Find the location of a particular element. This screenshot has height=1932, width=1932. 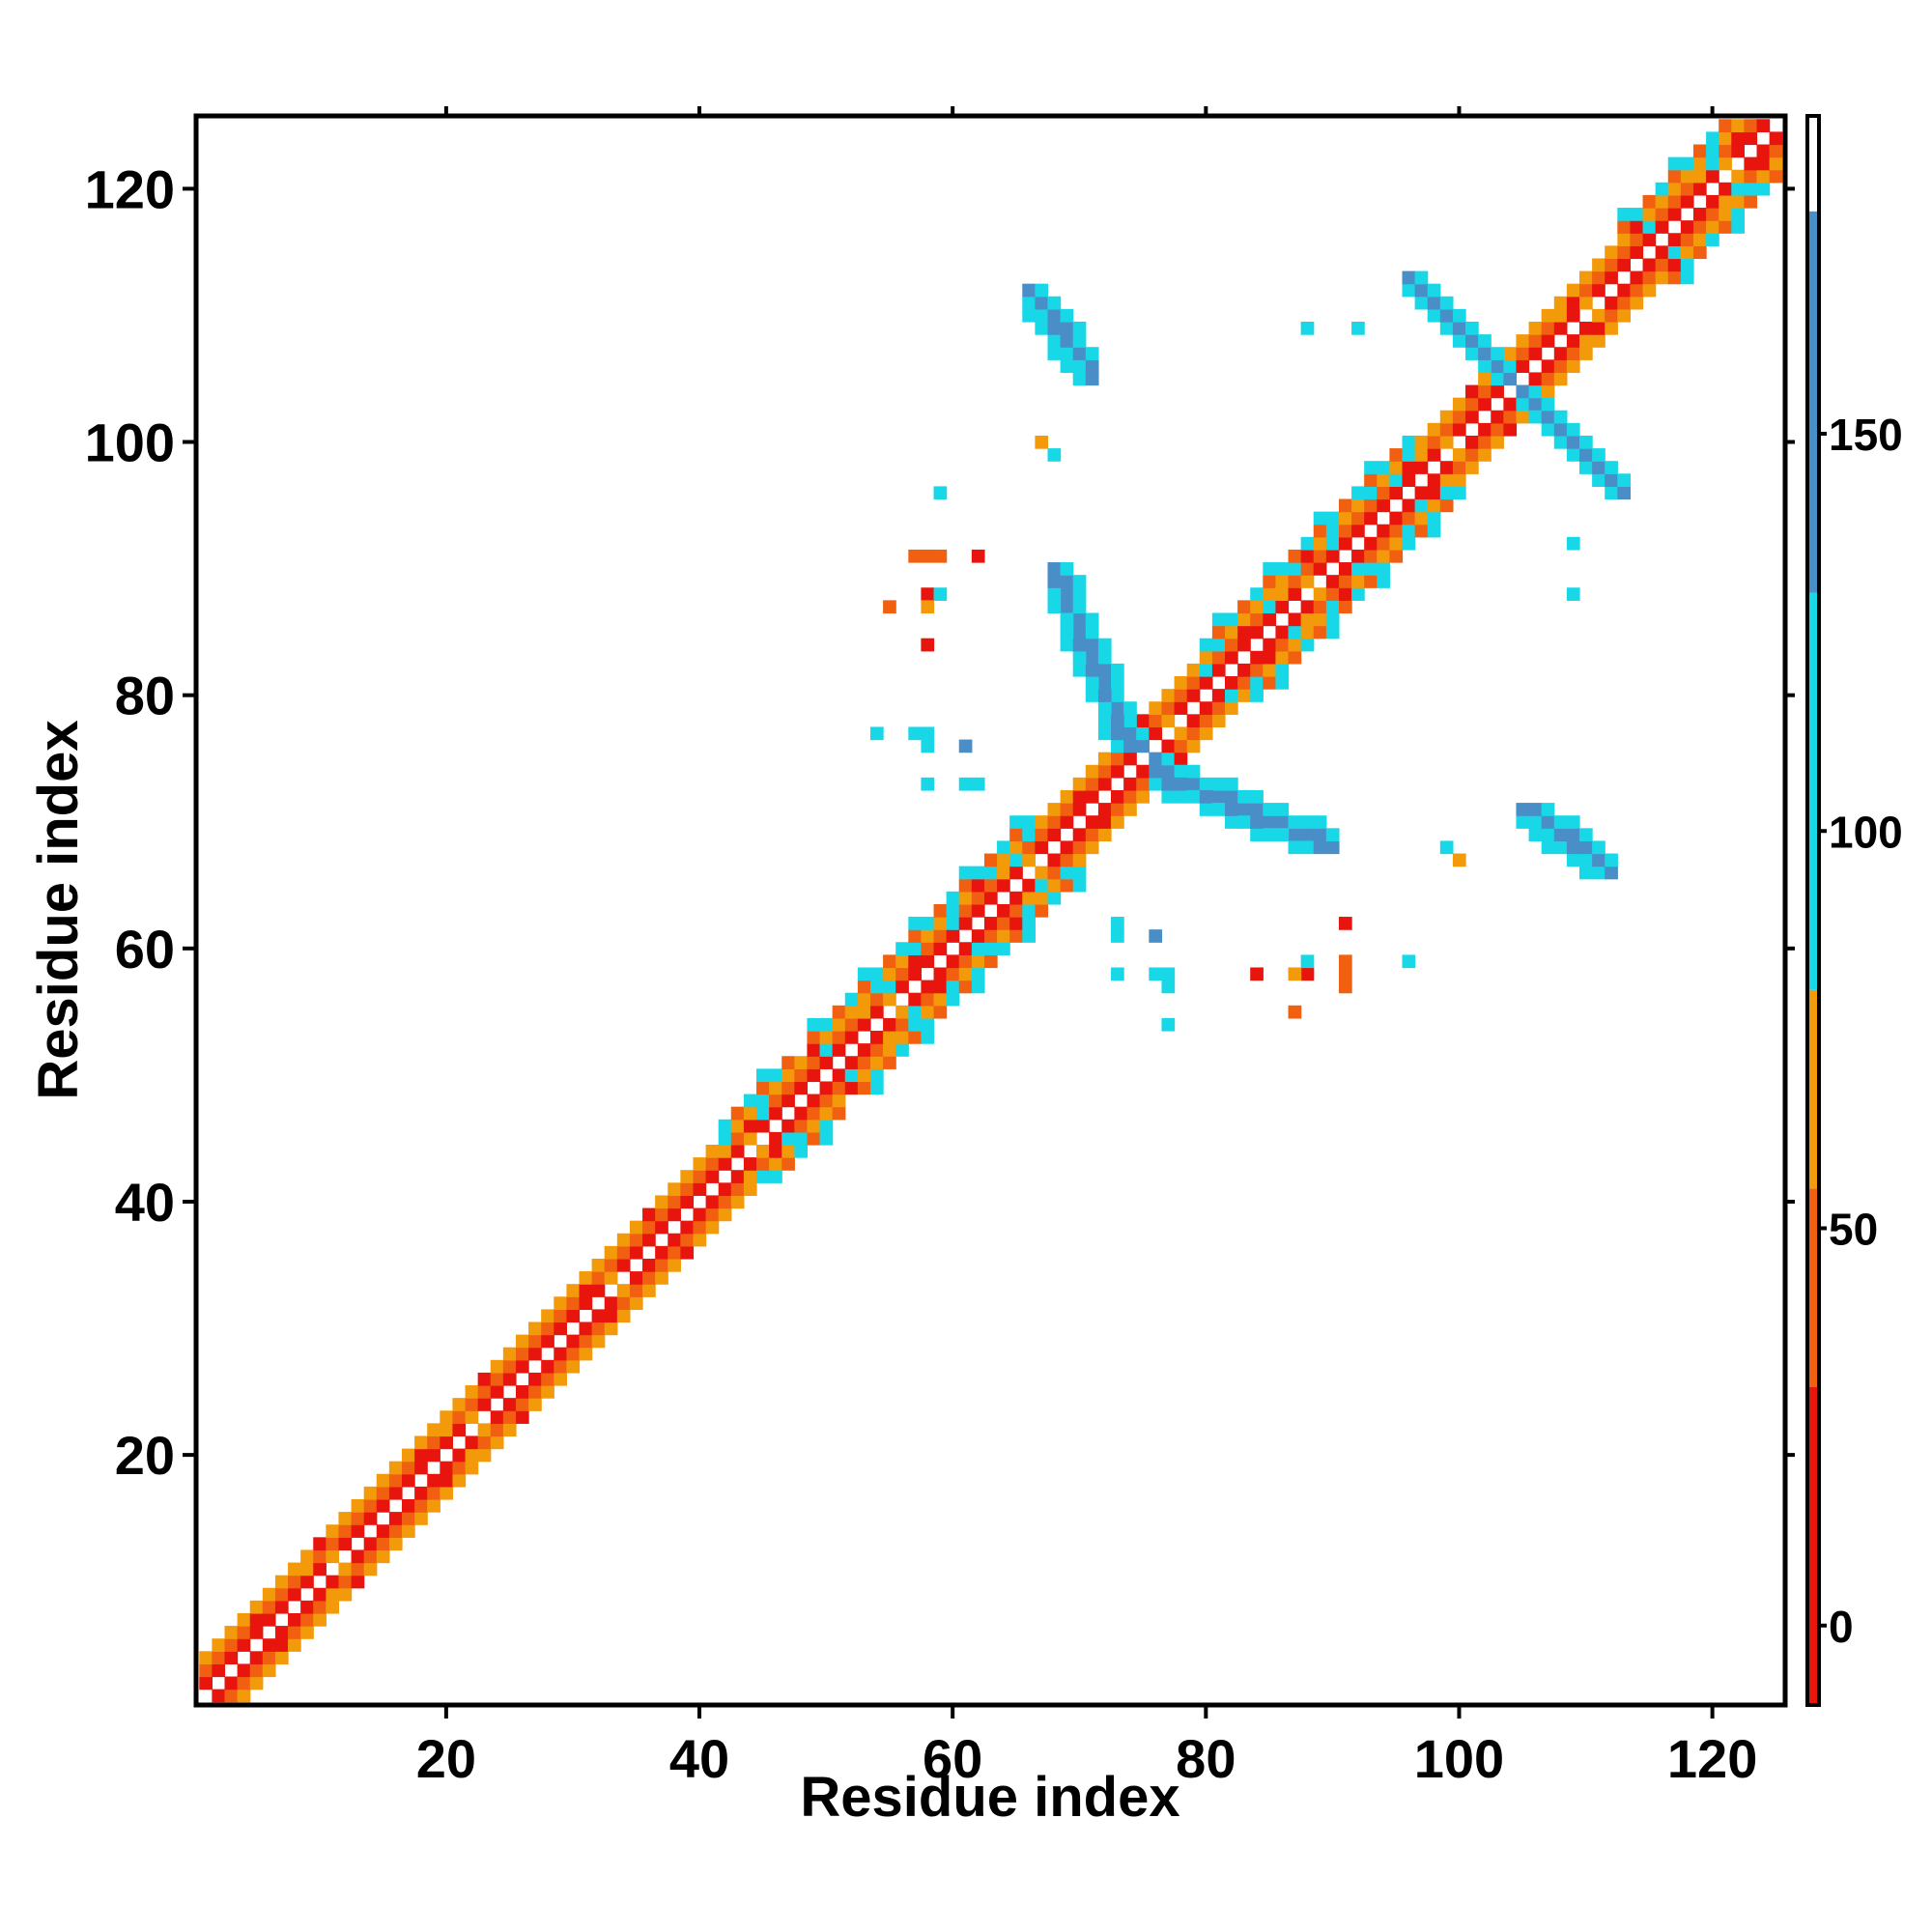

colorbar-band is located at coordinates (1813, 1546).